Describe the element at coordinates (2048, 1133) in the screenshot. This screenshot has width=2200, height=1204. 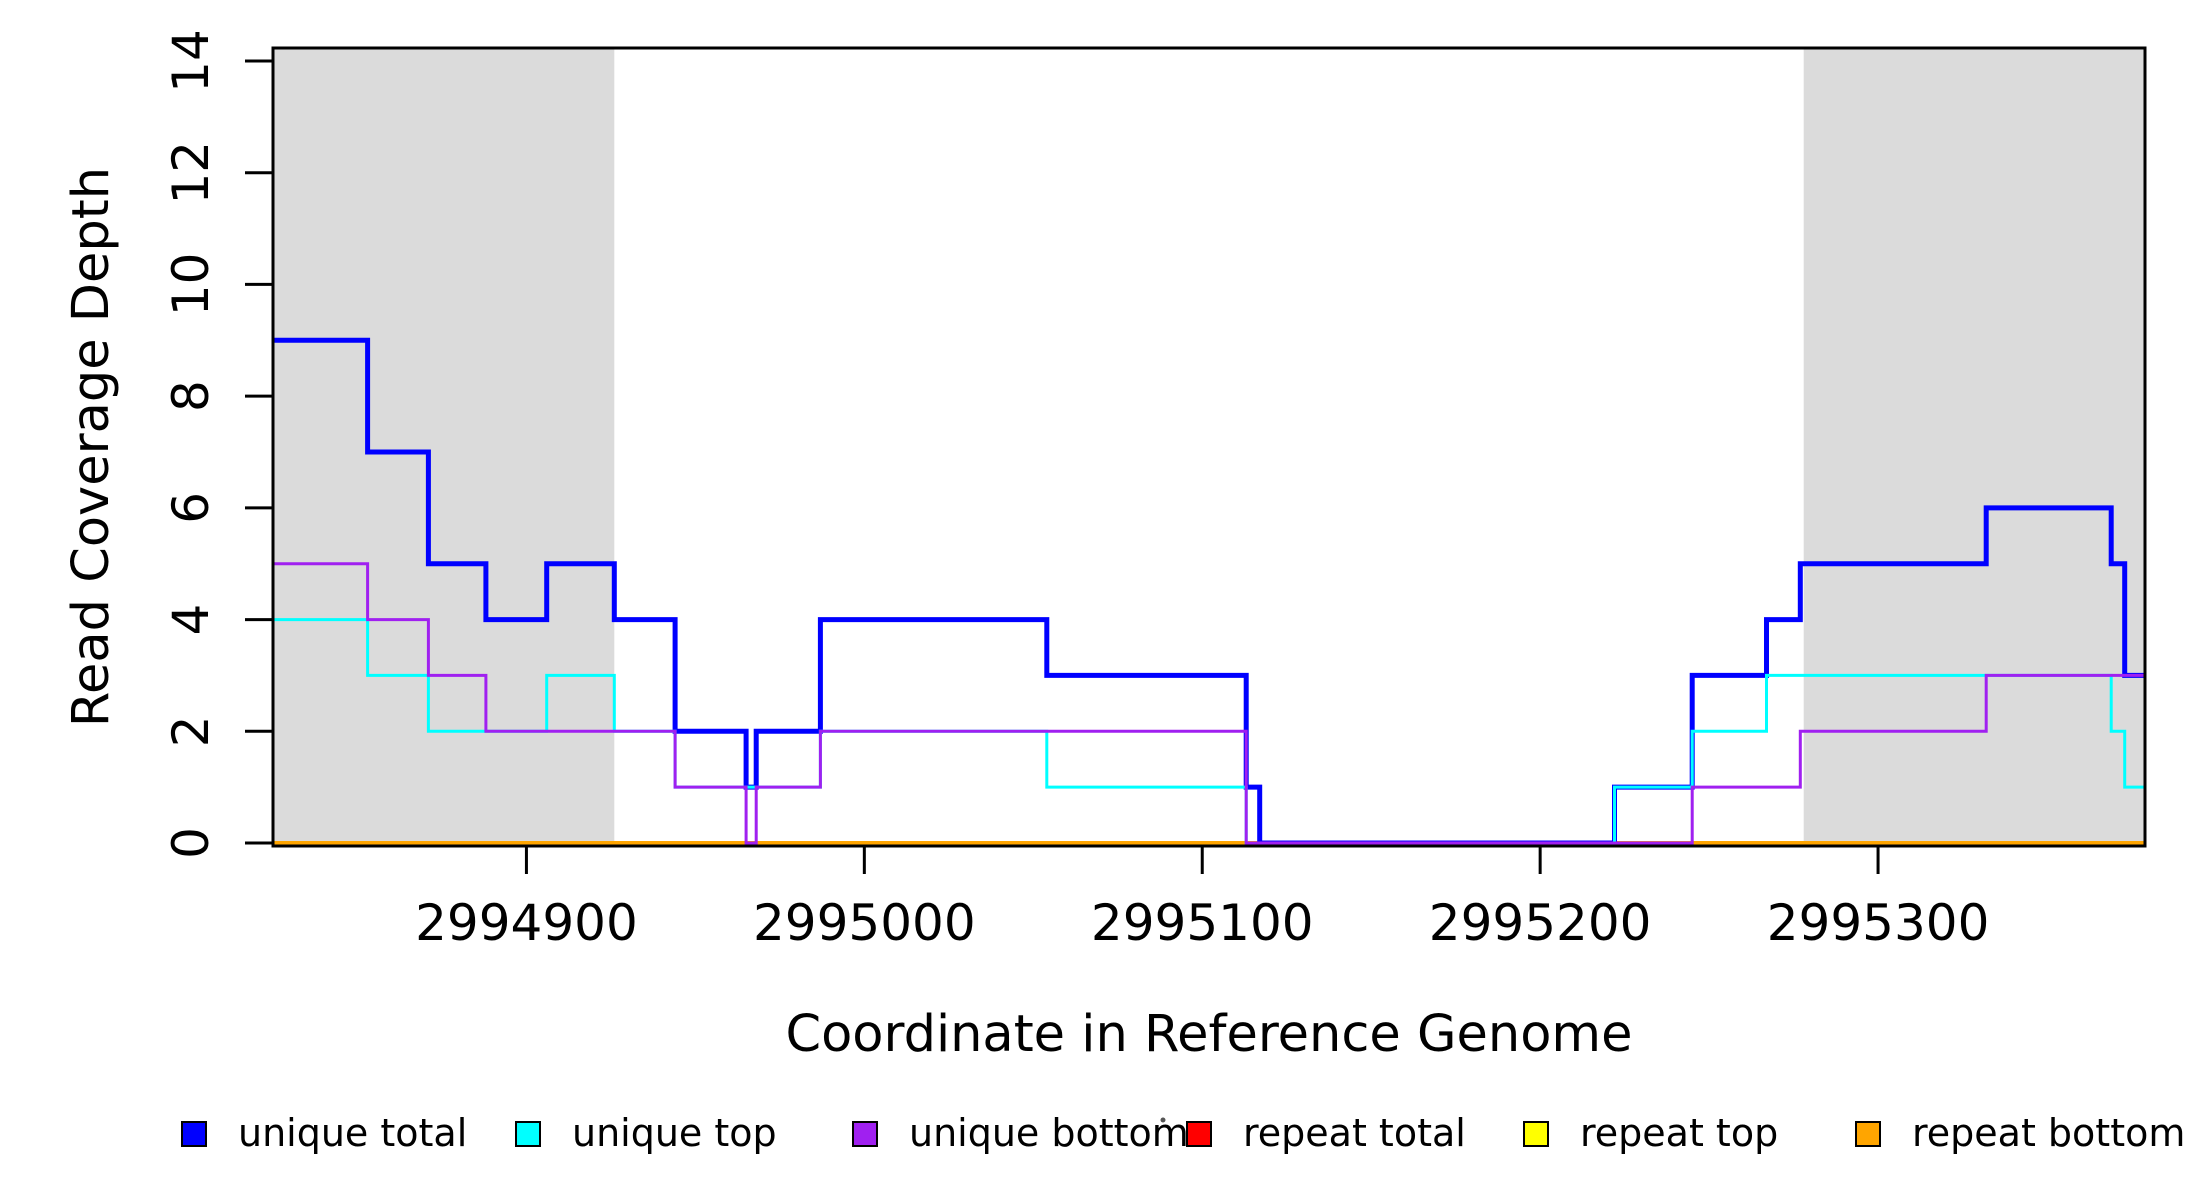
I see `legend-label: repeat bottom` at that location.